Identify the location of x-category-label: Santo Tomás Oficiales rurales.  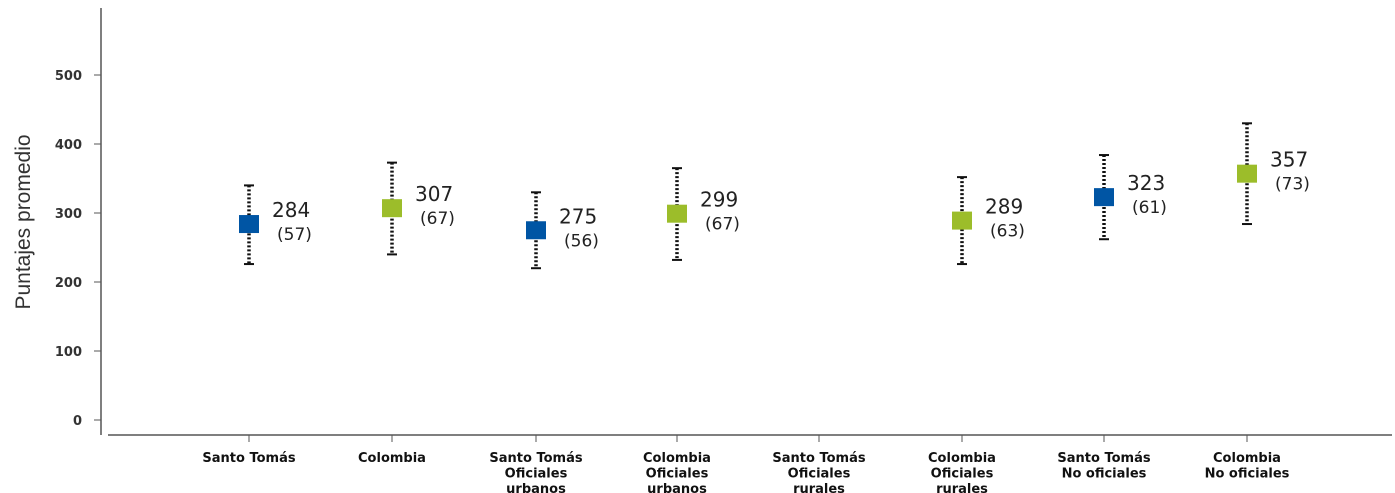
(818, 472).